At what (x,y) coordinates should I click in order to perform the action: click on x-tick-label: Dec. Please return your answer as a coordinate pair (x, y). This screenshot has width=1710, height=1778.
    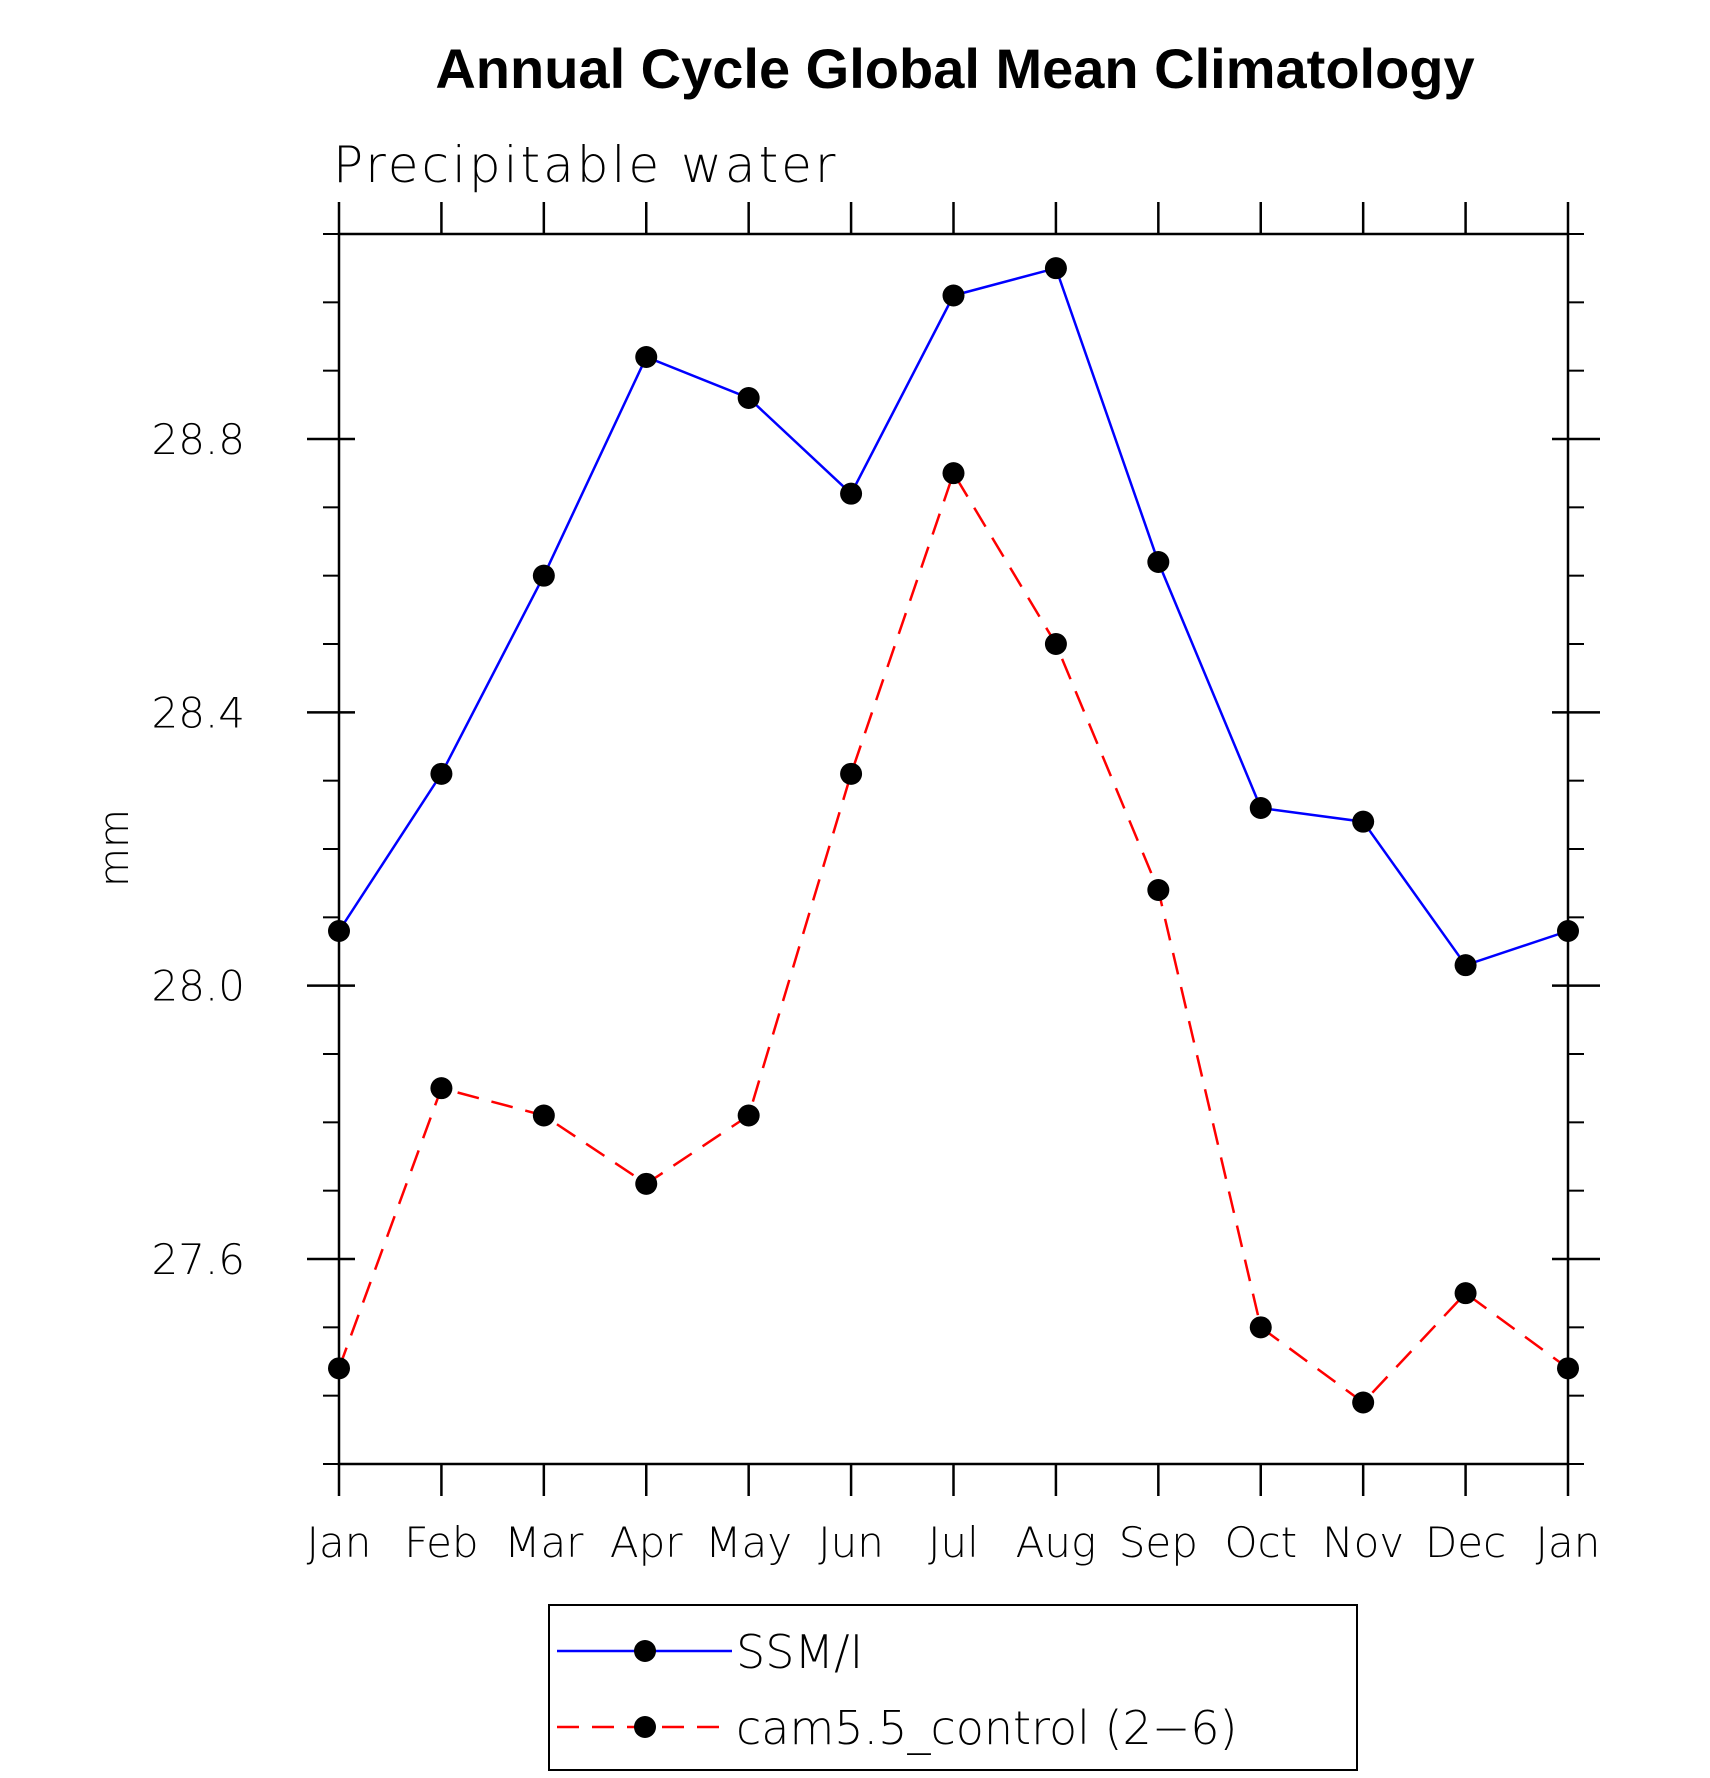
    Looking at the image, I should click on (1465, 1542).